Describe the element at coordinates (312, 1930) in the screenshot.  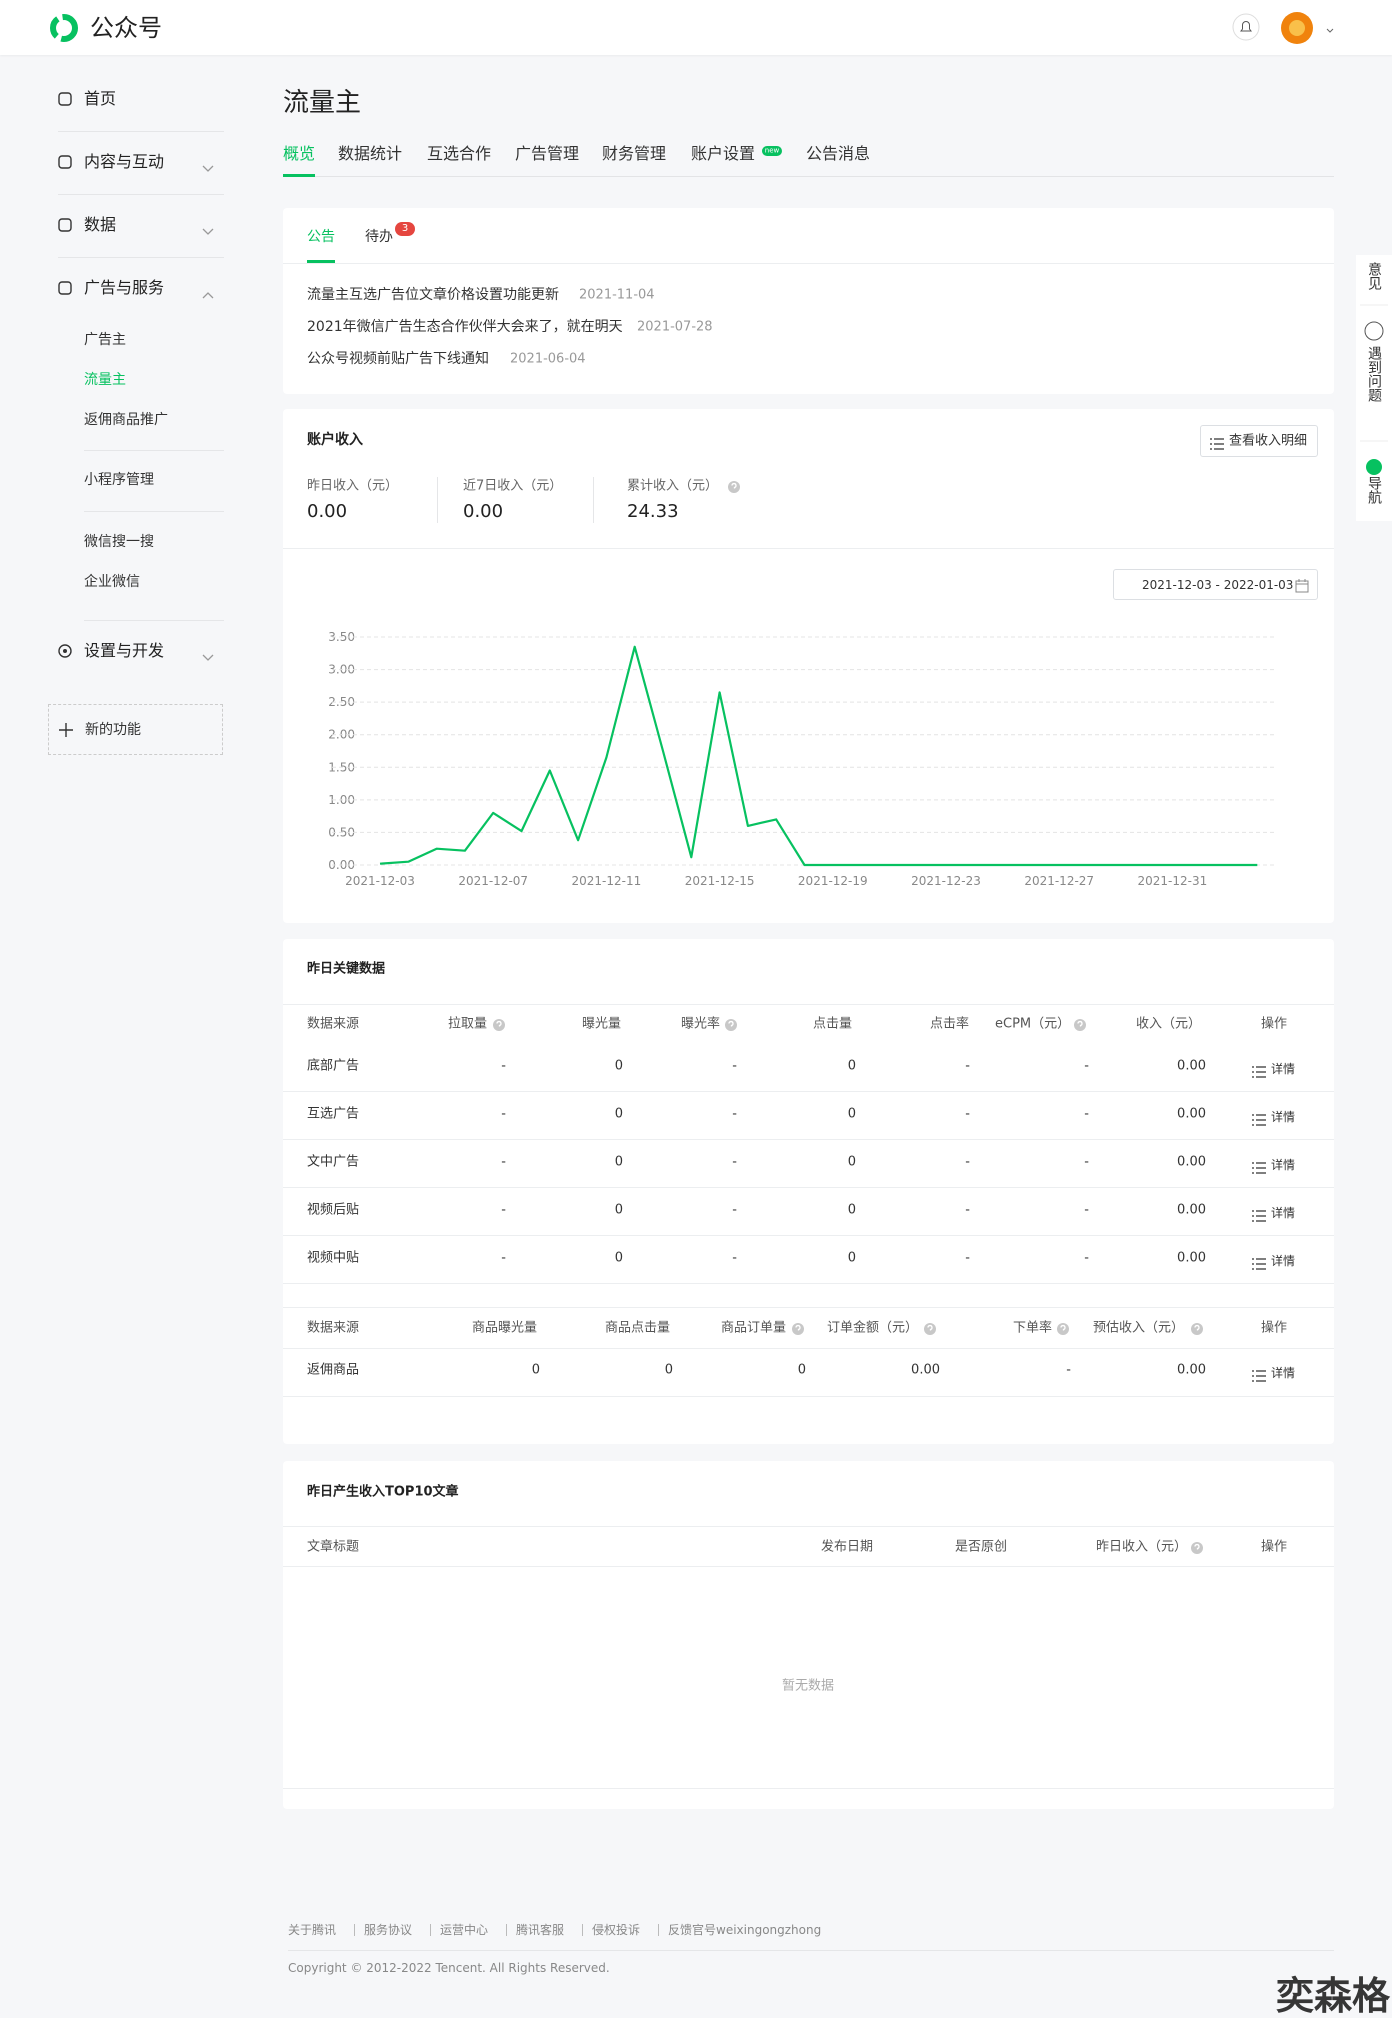
I see `footer-link: 关于腾讯` at that location.